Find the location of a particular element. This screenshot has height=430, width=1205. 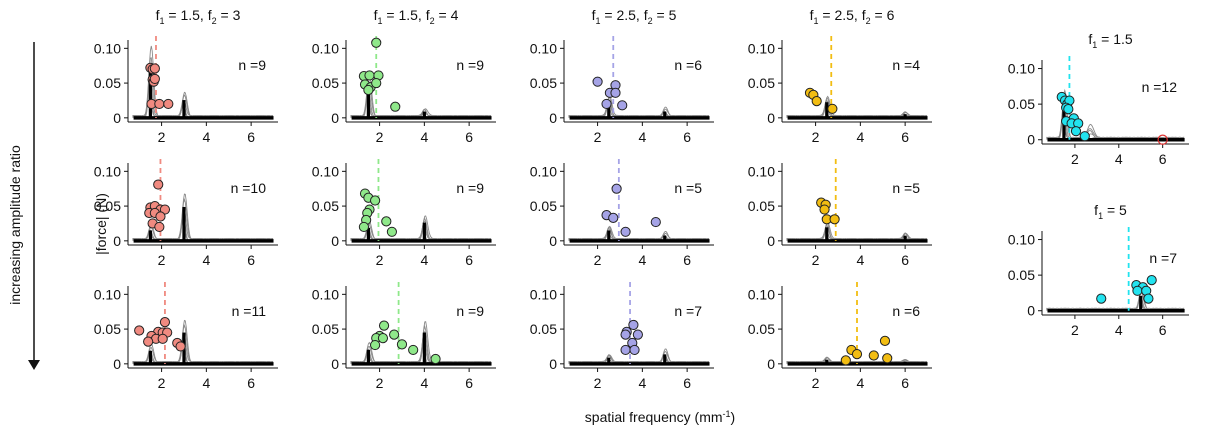

n-label: n =4 is located at coordinates (906, 65).